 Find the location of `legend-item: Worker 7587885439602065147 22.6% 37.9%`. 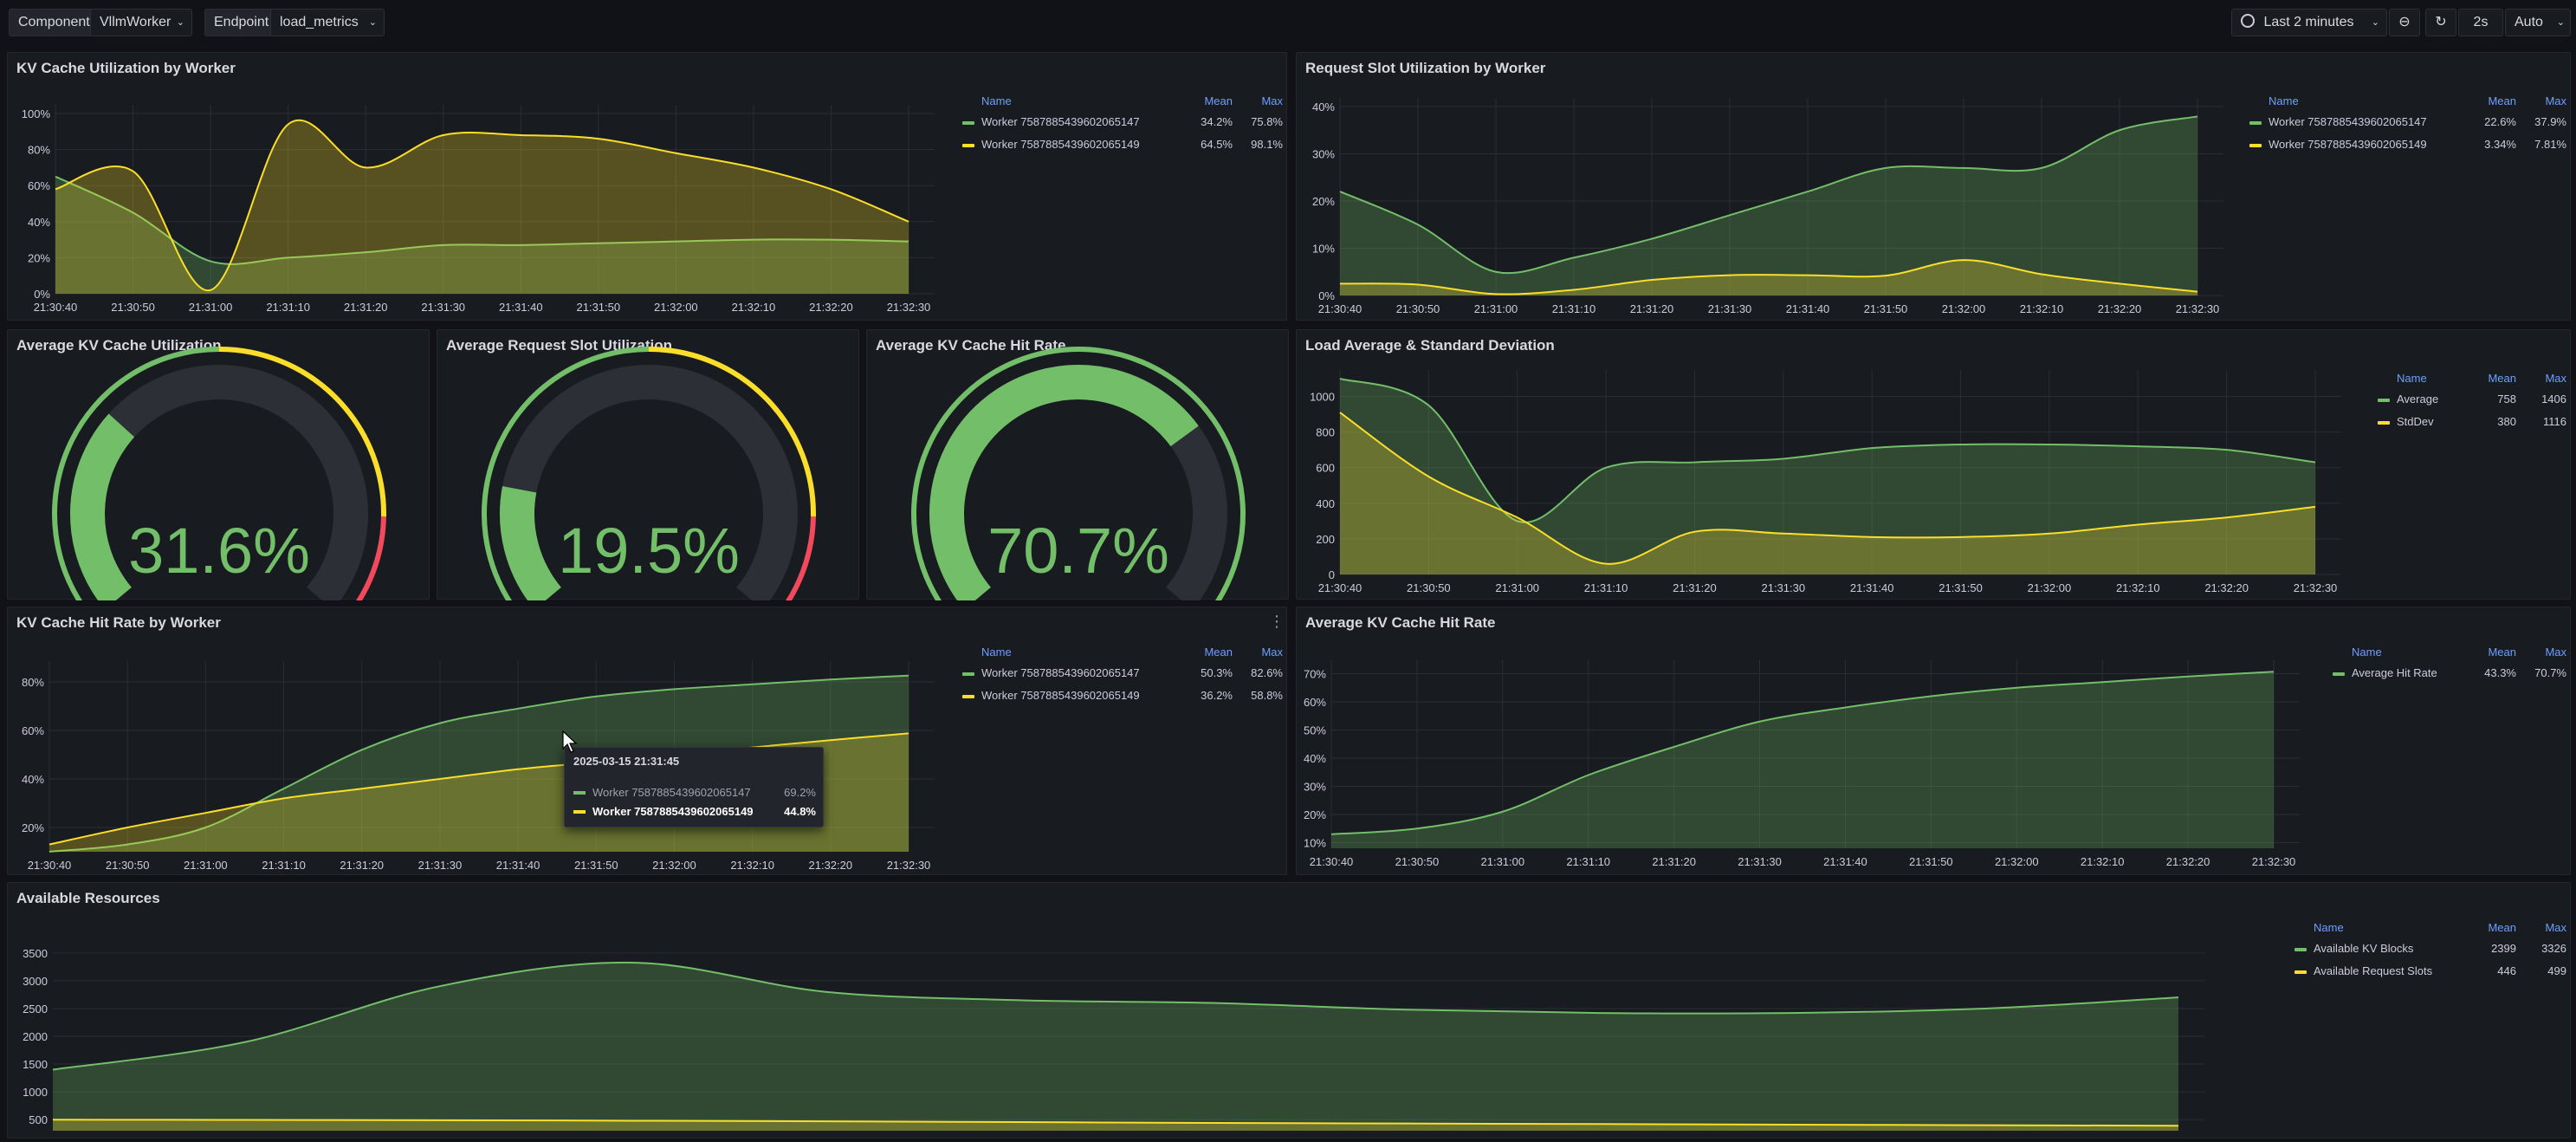

legend-item: Worker 7587885439602065147 22.6% 37.9% is located at coordinates (2407, 123).